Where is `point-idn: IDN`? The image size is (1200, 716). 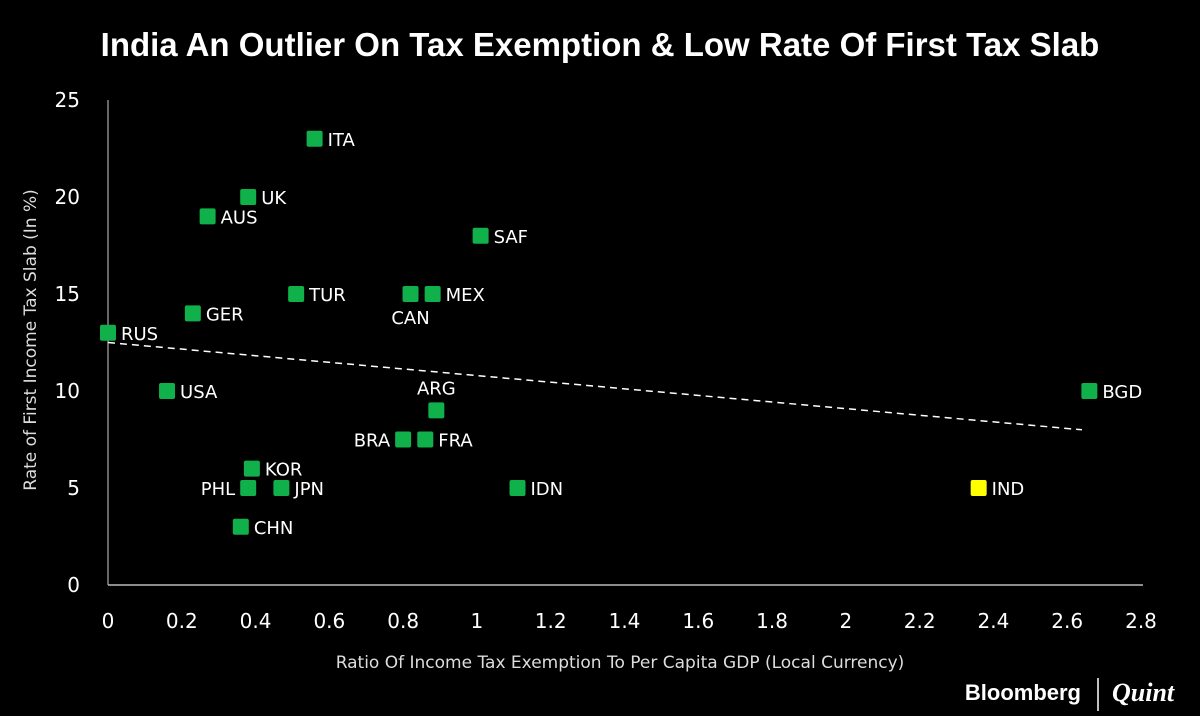 point-idn: IDN is located at coordinates (536, 489).